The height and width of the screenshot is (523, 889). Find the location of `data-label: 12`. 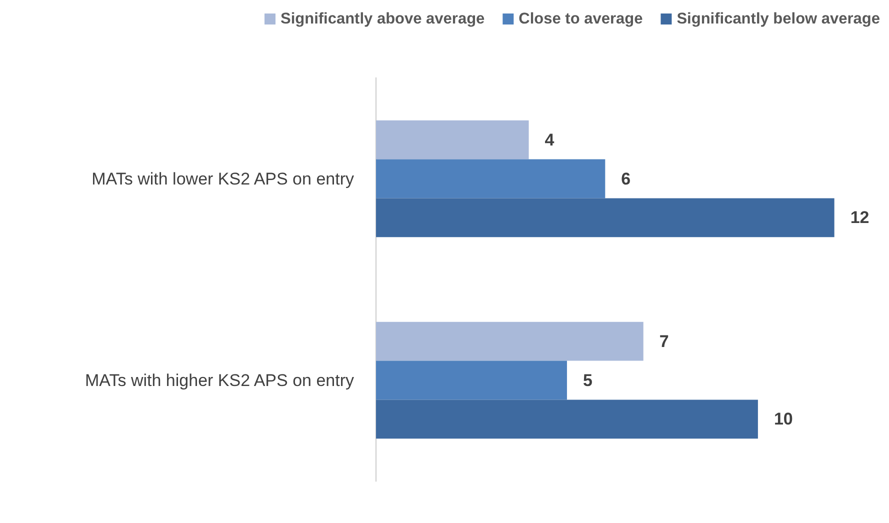

data-label: 12 is located at coordinates (860, 218).